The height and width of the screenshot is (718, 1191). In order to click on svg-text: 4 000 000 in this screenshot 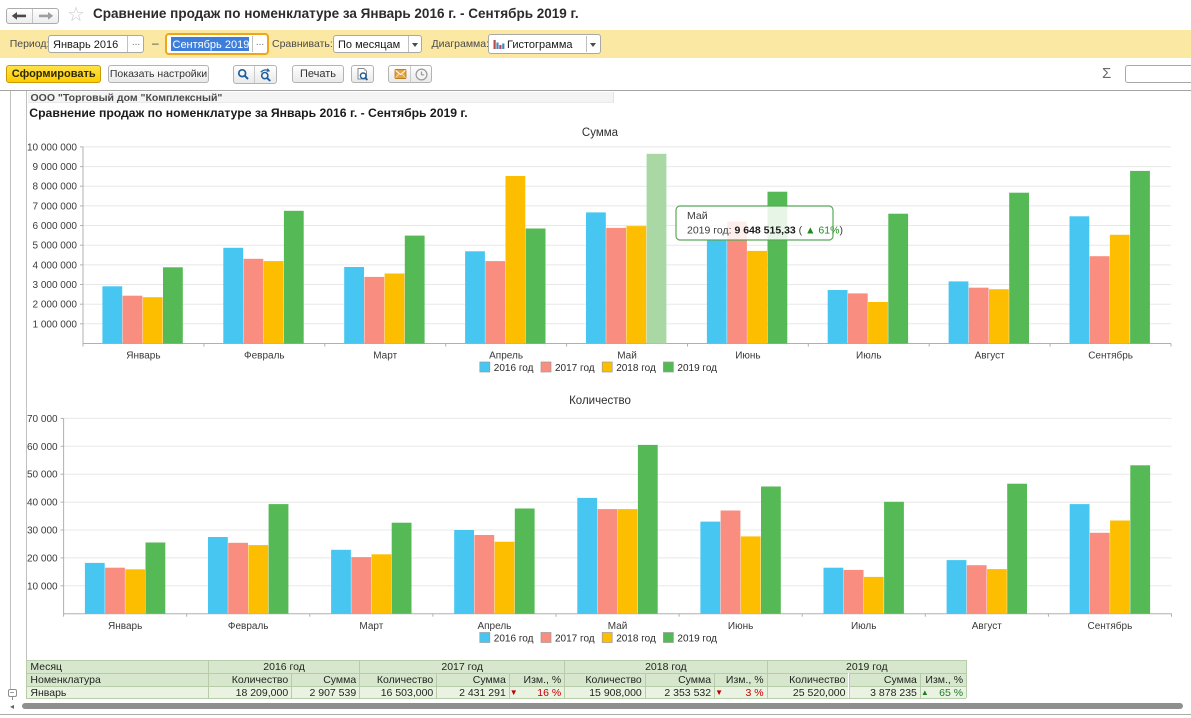, I will do `click(55, 265)`.